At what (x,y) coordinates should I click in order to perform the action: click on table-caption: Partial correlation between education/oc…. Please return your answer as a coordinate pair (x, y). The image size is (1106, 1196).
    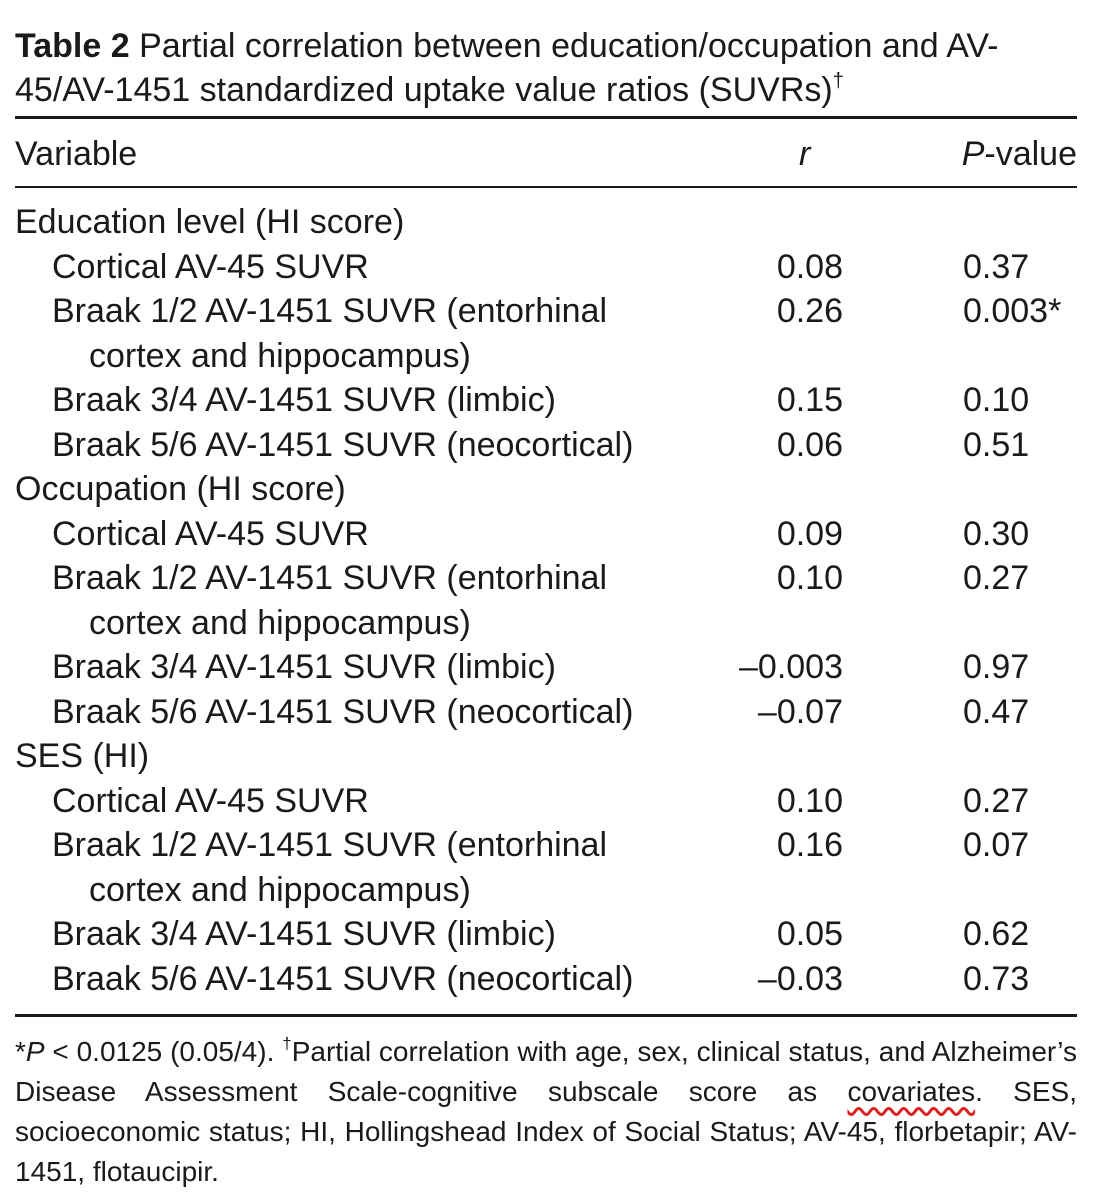
    Looking at the image, I should click on (507, 68).